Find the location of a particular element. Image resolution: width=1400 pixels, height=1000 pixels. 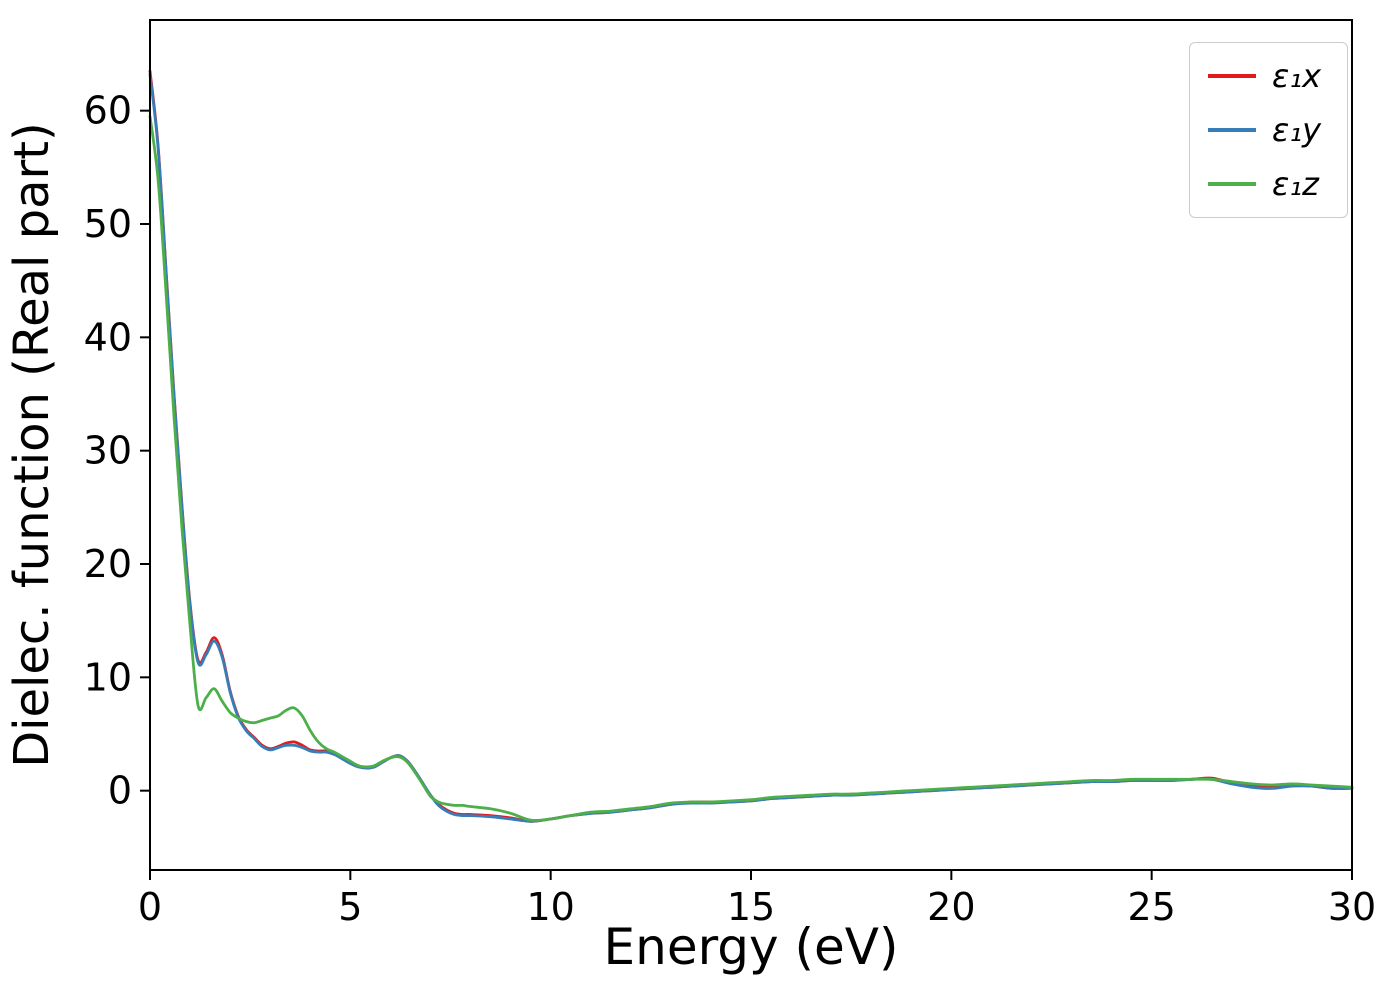

x-tick-label: 20 is located at coordinates (951, 907).